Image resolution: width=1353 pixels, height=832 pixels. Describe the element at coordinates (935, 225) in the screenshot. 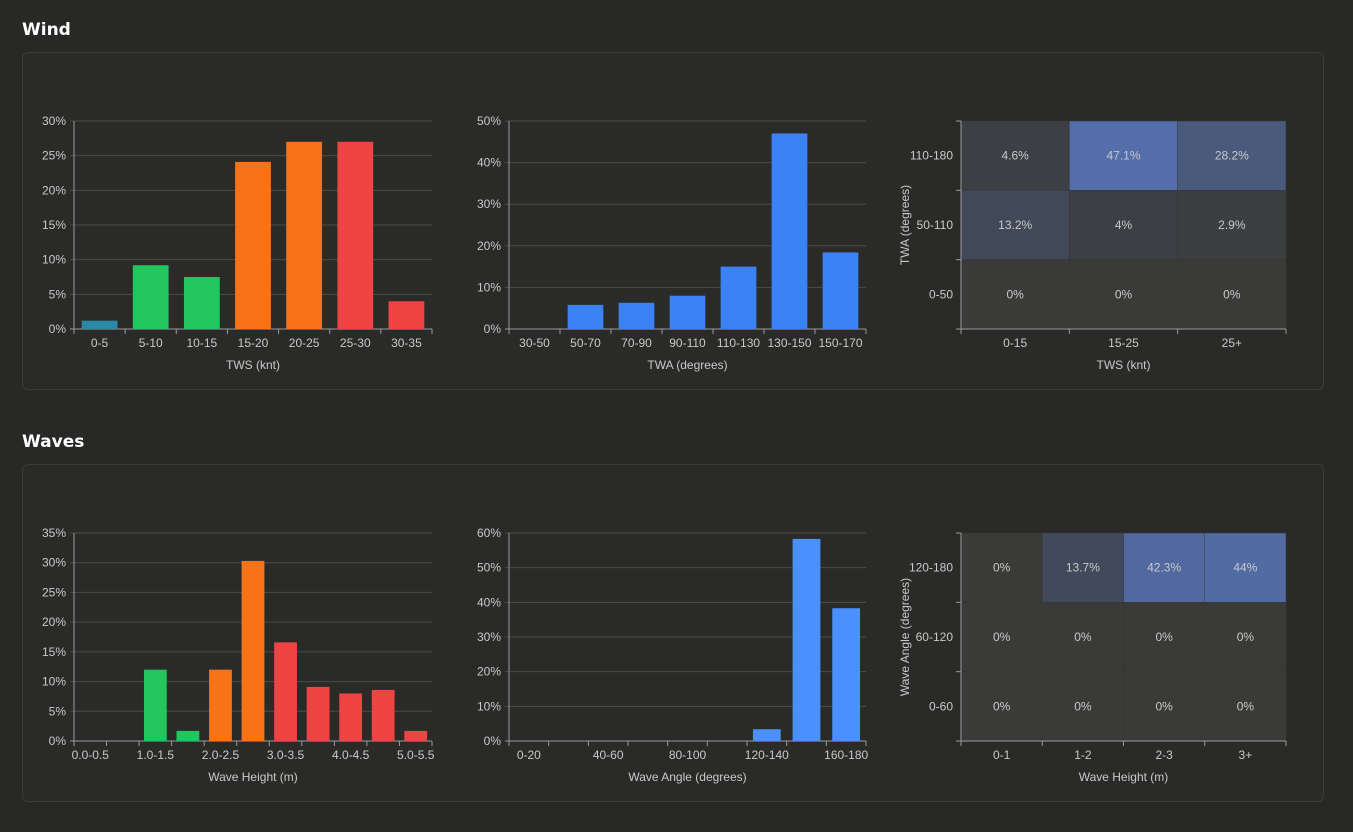

I see `y-tick-label: 50-110` at that location.